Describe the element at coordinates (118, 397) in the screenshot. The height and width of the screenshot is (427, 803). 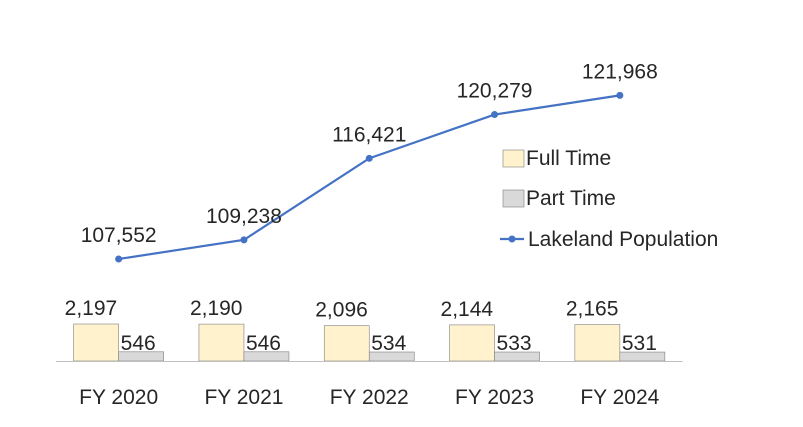
I see `x-tick-label: FY 2020` at that location.